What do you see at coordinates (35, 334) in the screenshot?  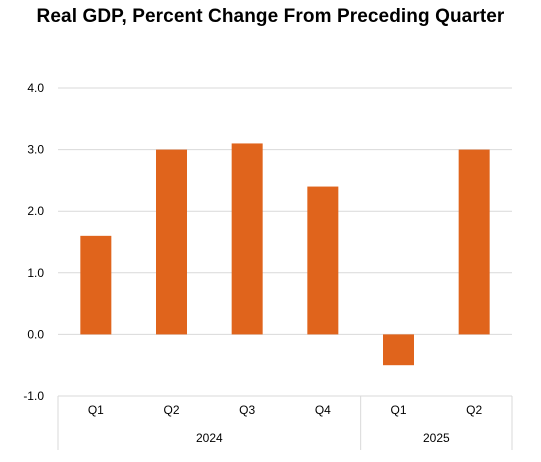 I see `y-tick-label: 0.0` at bounding box center [35, 334].